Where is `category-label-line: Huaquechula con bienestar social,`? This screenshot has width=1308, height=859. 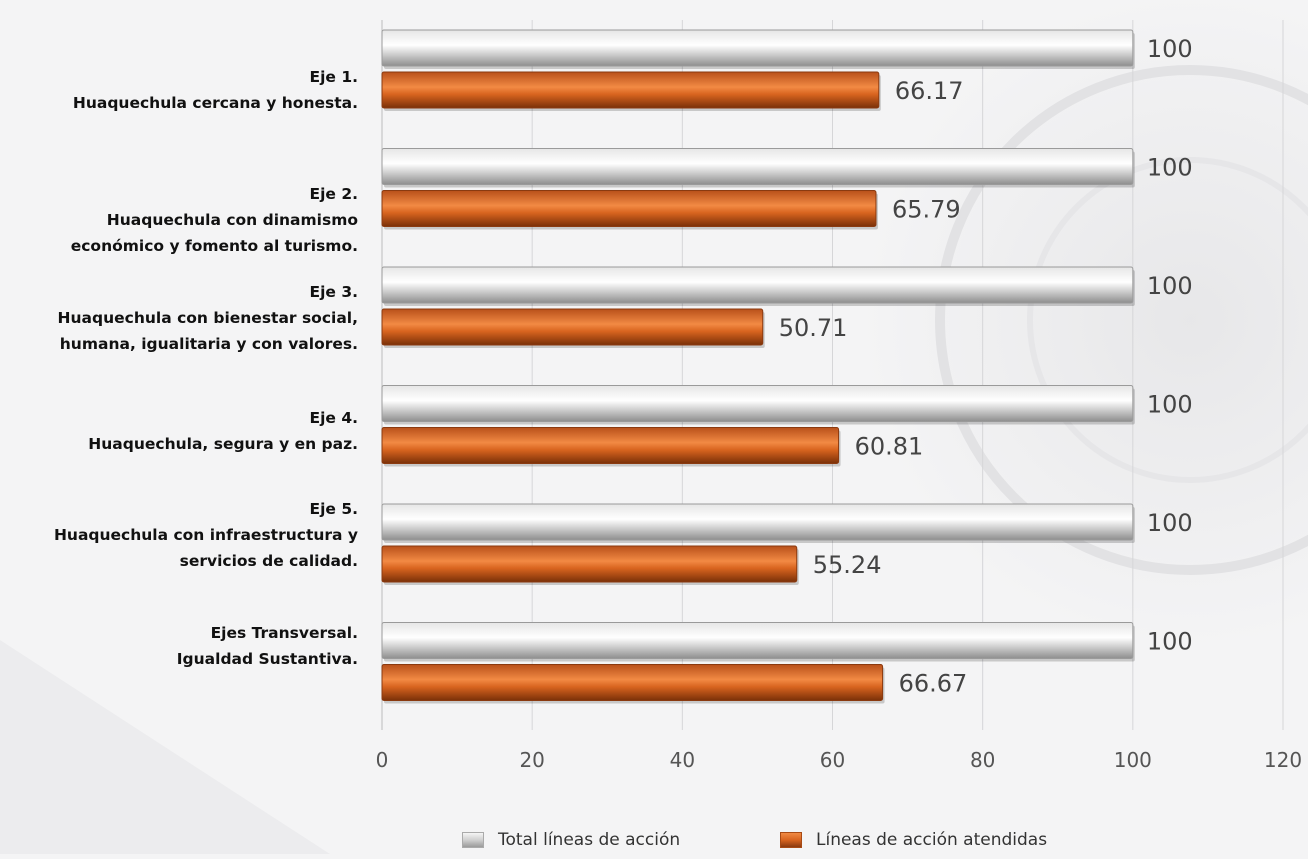 category-label-line: Huaquechula con bienestar social, is located at coordinates (207, 318).